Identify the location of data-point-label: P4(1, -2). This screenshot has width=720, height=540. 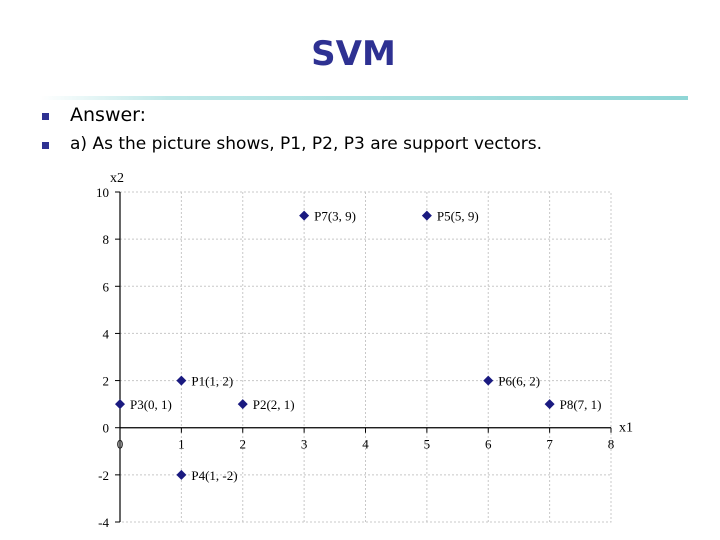
(214, 475).